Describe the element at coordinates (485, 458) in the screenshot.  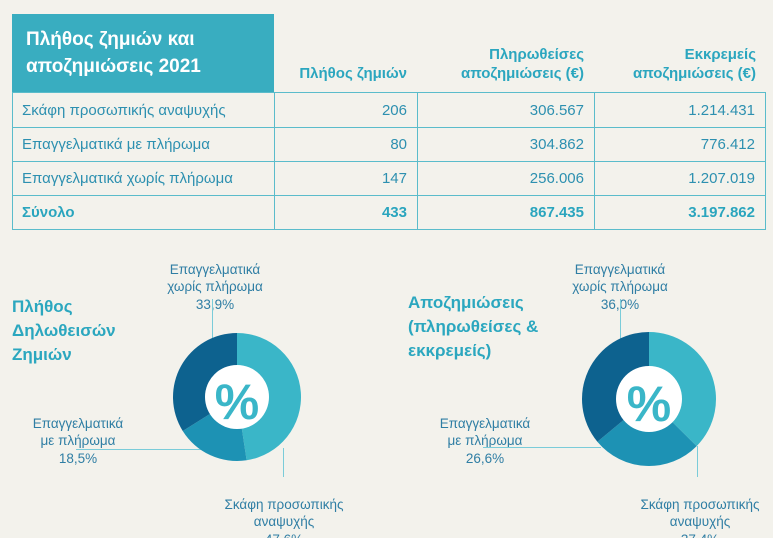
I see `slice-percentage: 26,6%` at that location.